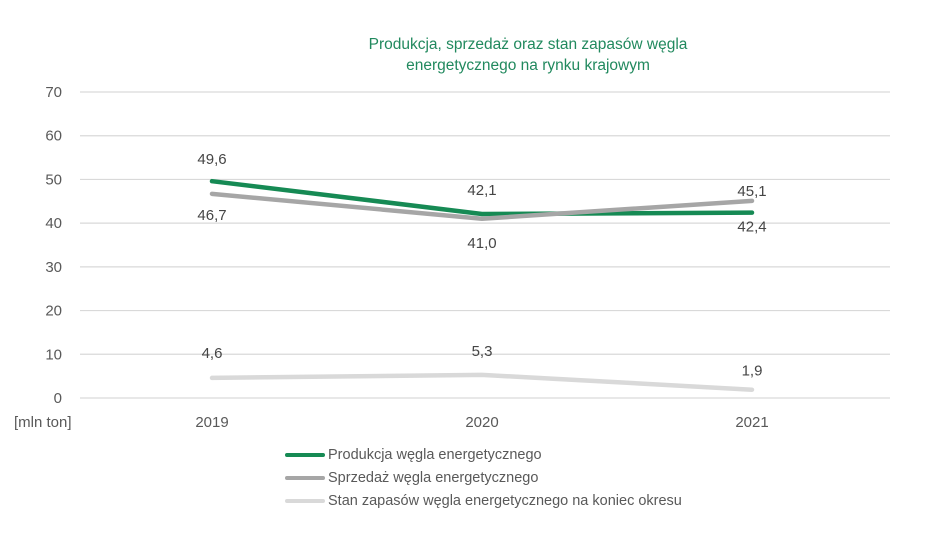  I want to click on legend-label: Sprzedaż węgla energetycznego, so click(433, 478).